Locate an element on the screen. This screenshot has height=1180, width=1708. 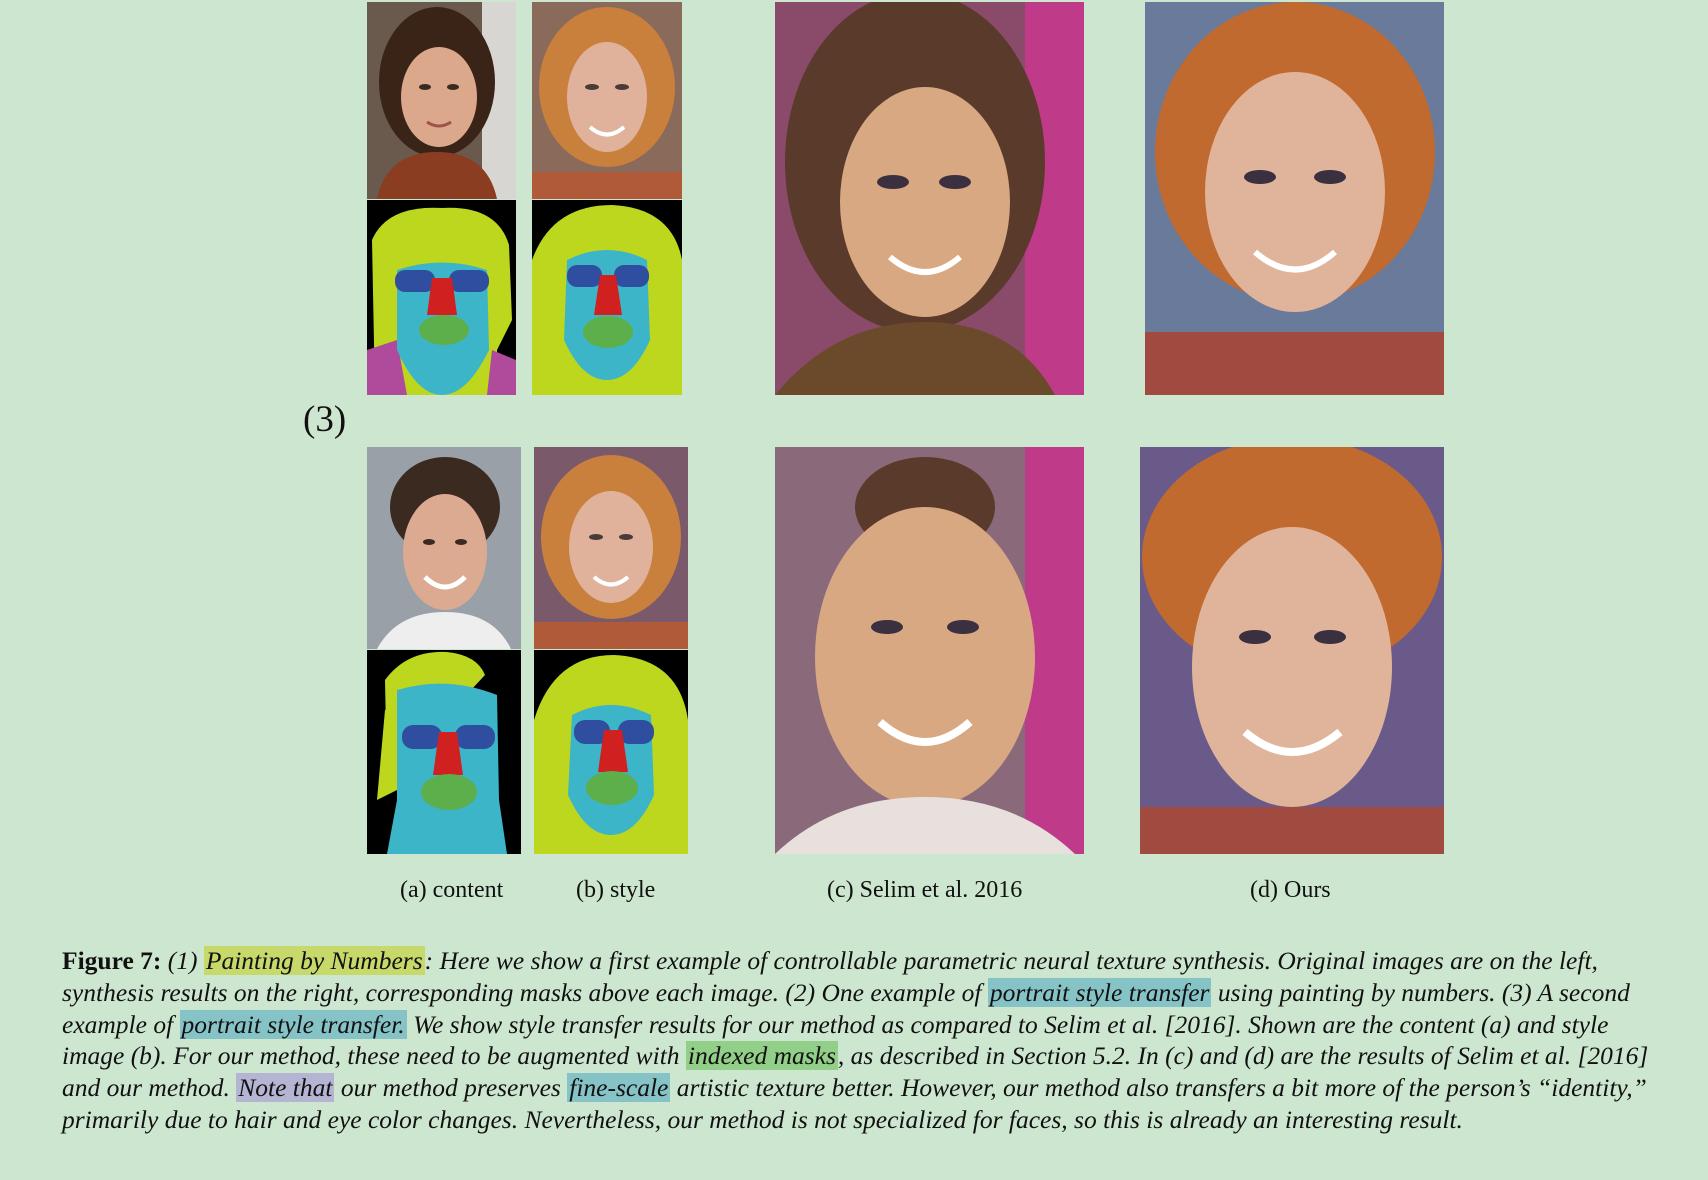
highlight-painting-by-numbers: Painting by Numbers is located at coordinates (314, 960).